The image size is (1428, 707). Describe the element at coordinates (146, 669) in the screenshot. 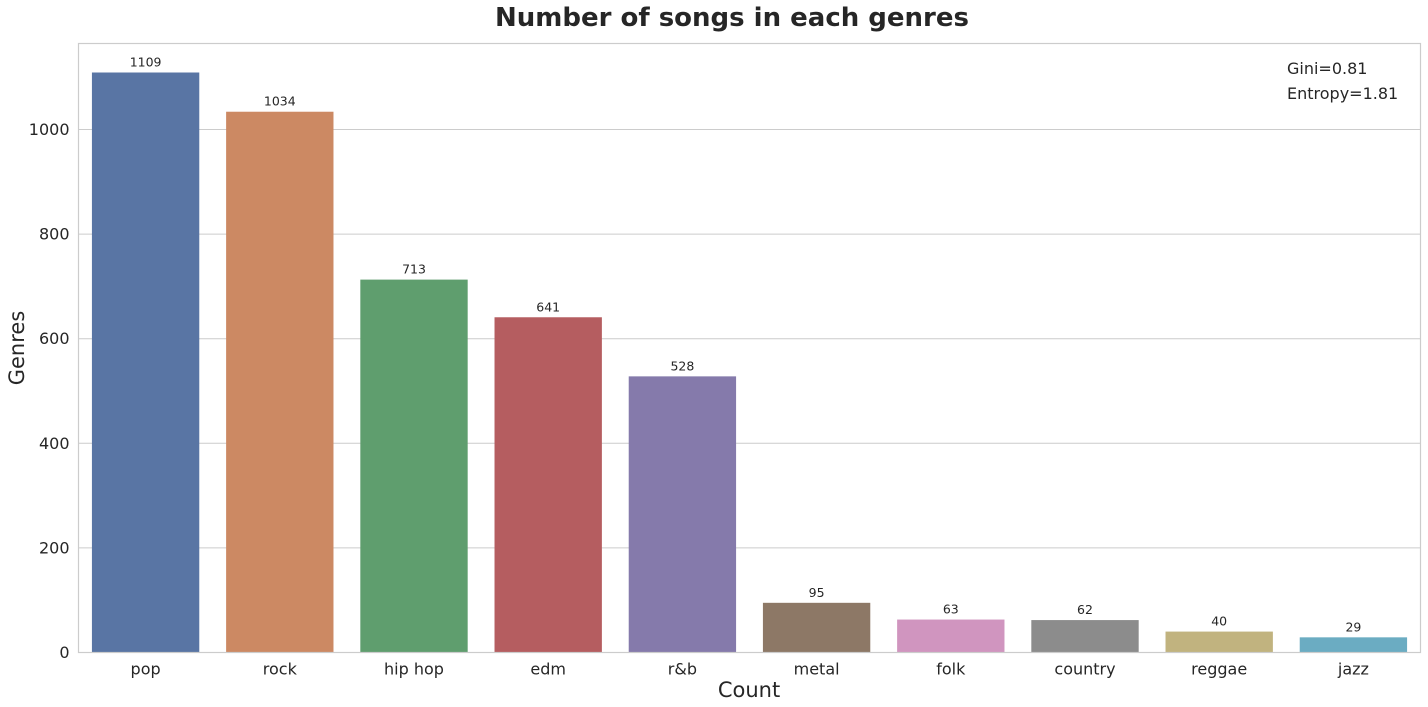

I see `x-tick-label: pop` at that location.